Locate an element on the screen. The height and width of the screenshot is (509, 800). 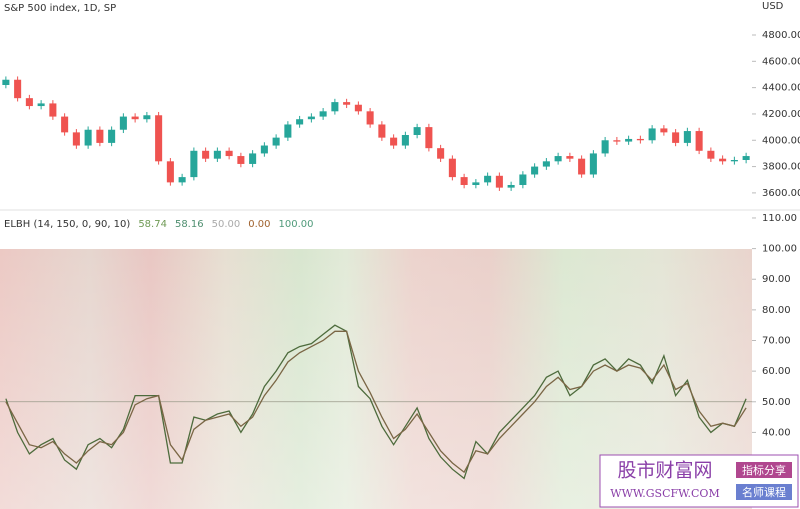
indicator-title: ELBH (14, 150, 0, 90, 10) is located at coordinates (67, 224).